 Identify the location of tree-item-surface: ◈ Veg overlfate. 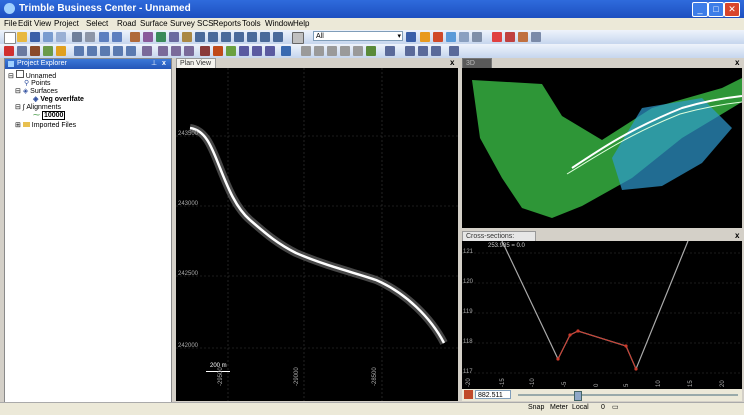
(58, 99).